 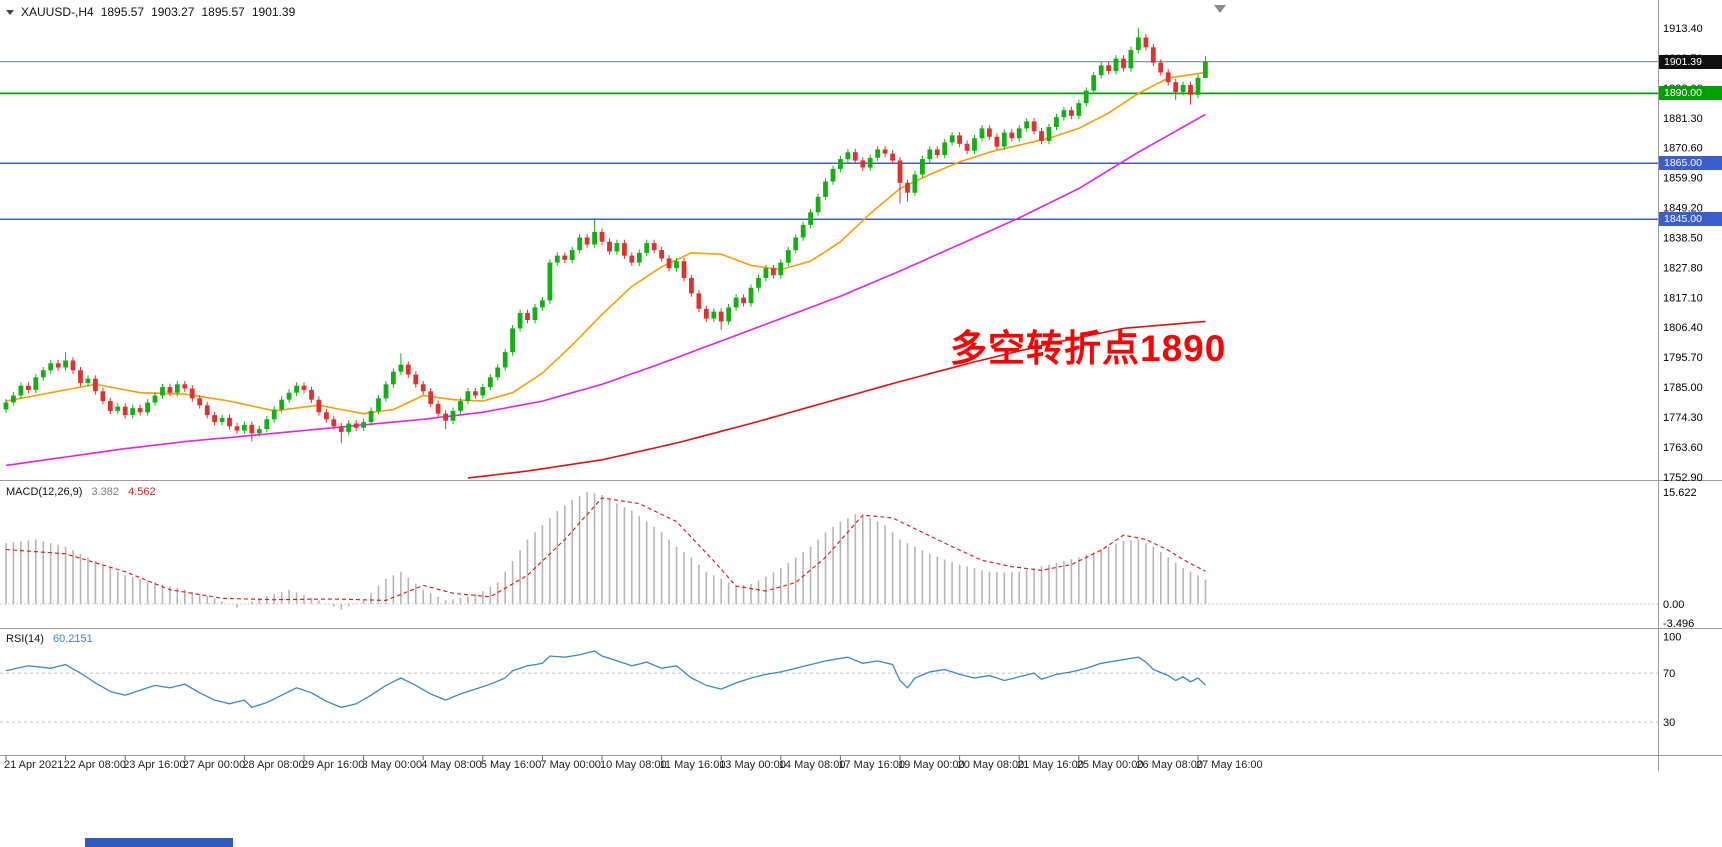 What do you see at coordinates (95, 765) in the screenshot?
I see `axis-label: 22 Apr 08:00` at bounding box center [95, 765].